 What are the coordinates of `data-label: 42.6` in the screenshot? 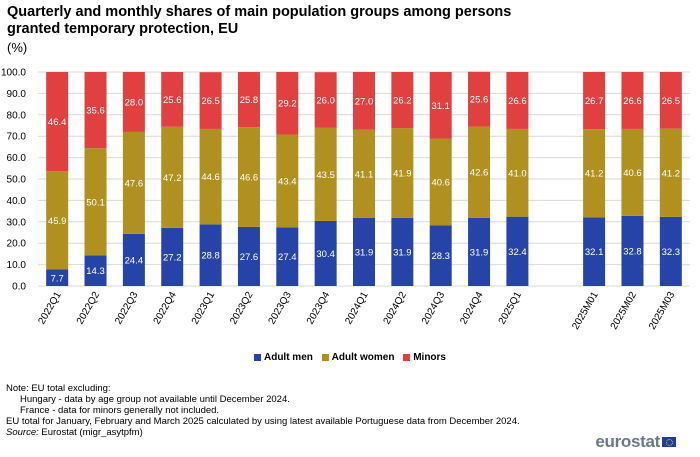 It's located at (479, 173).